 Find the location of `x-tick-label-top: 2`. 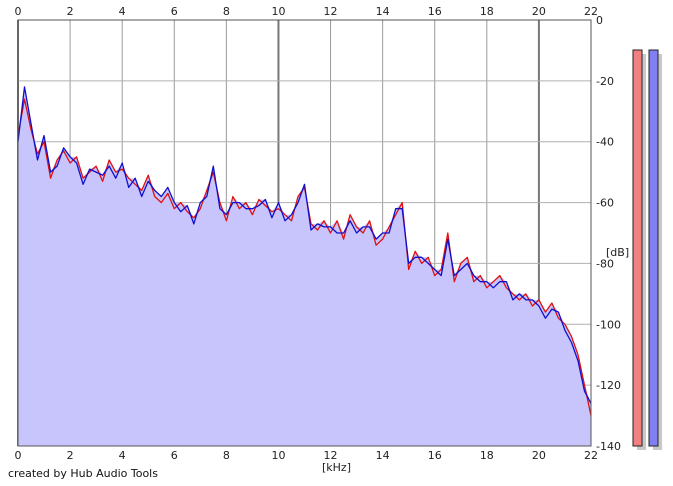

x-tick-label-top: 2 is located at coordinates (70, 11).